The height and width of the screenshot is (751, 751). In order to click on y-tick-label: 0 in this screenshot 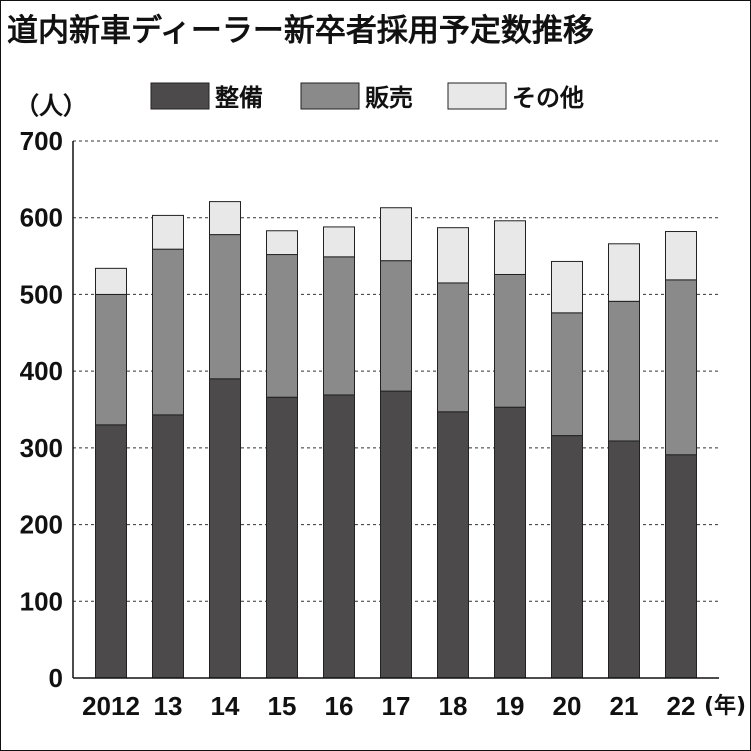, I will do `click(56, 678)`.